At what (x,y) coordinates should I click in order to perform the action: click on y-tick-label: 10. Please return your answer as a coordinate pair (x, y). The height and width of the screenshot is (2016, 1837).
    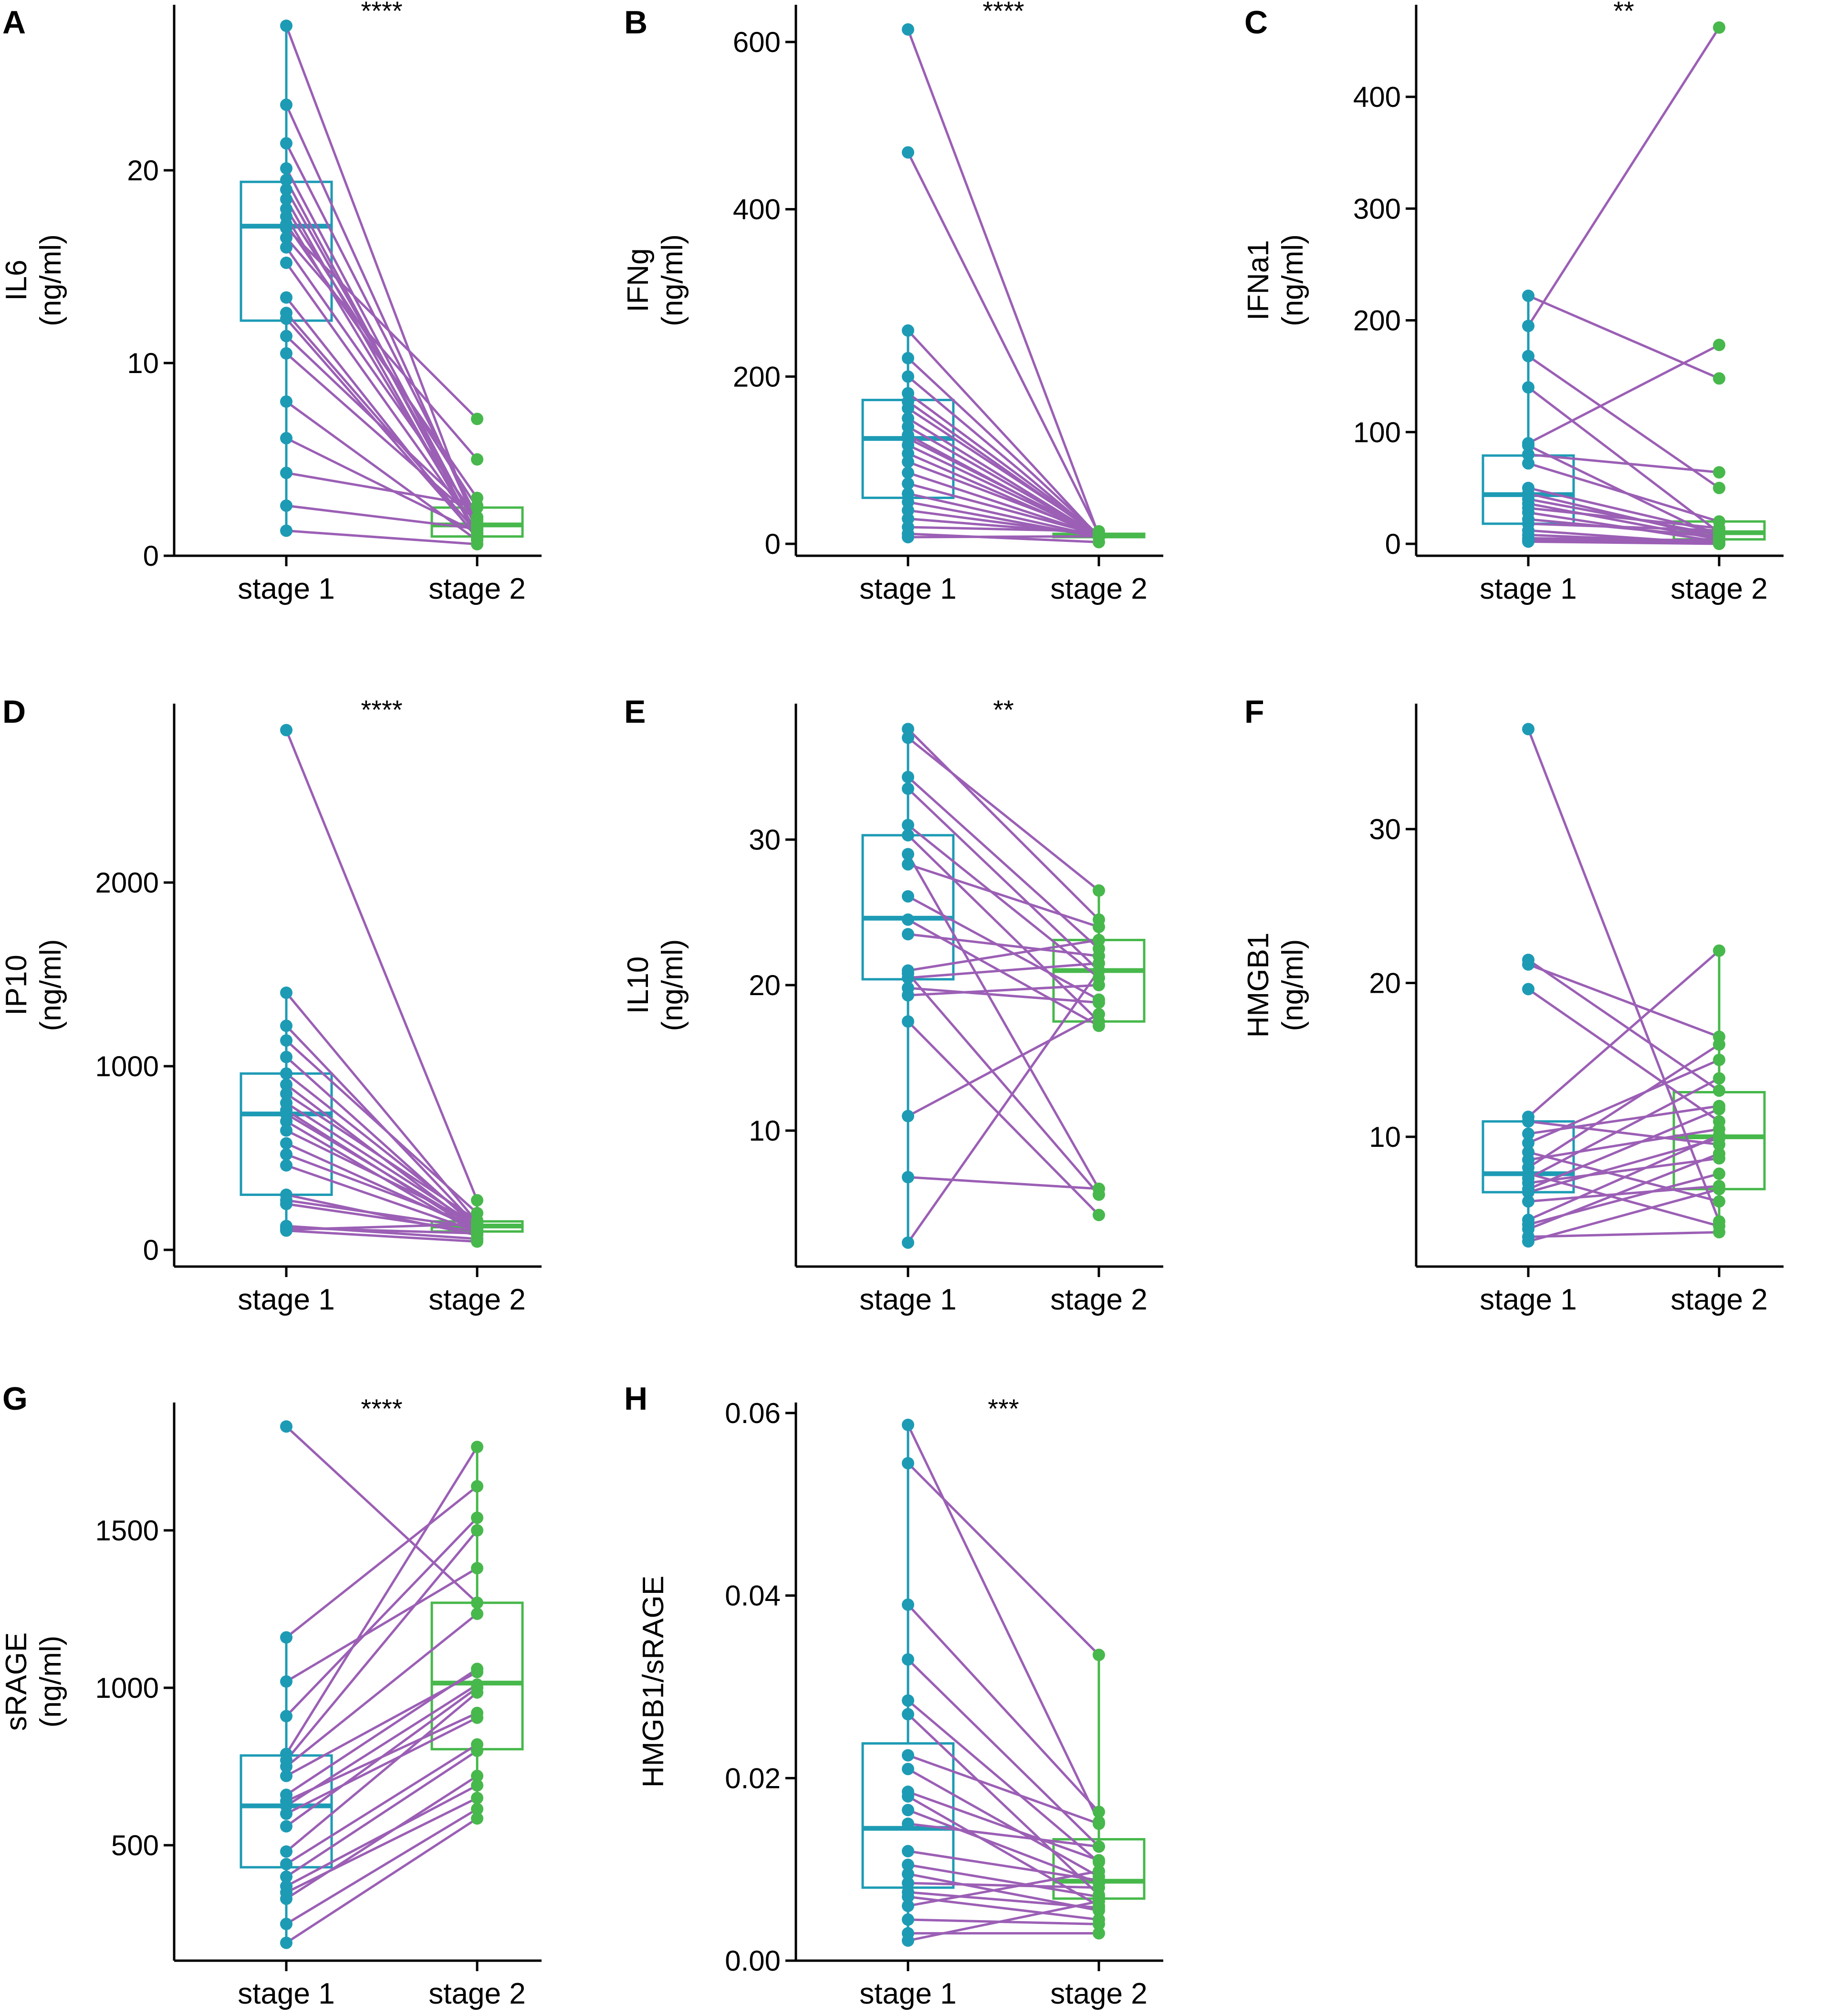
    Looking at the image, I should click on (765, 1131).